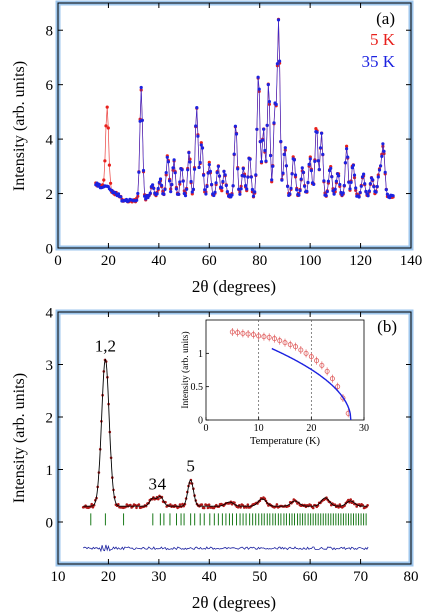  What do you see at coordinates (206, 428) in the screenshot?
I see `inset-x-tick-label: 0` at bounding box center [206, 428].